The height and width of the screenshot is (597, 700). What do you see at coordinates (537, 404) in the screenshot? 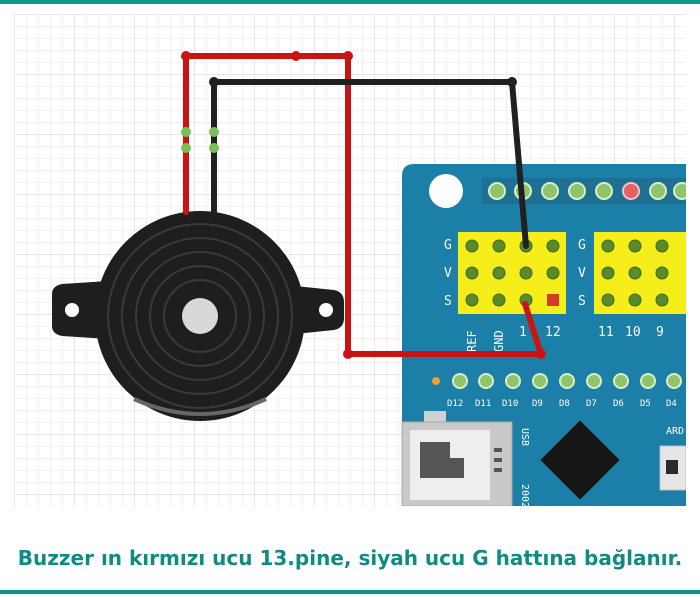
I see `digital-label-d9: D9` at bounding box center [537, 404].